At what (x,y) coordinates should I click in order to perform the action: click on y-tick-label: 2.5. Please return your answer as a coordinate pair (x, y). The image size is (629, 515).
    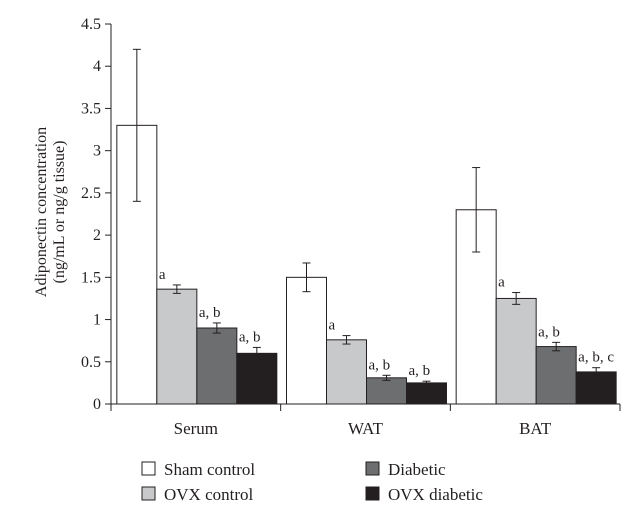
    Looking at the image, I should click on (91, 193).